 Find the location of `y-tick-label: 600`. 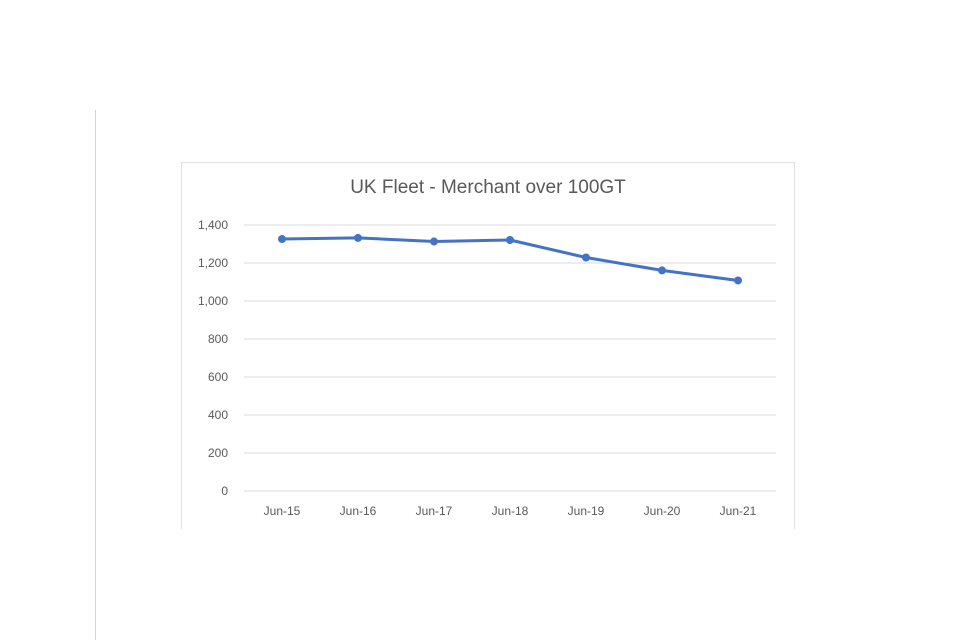

y-tick-label: 600 is located at coordinates (218, 377).